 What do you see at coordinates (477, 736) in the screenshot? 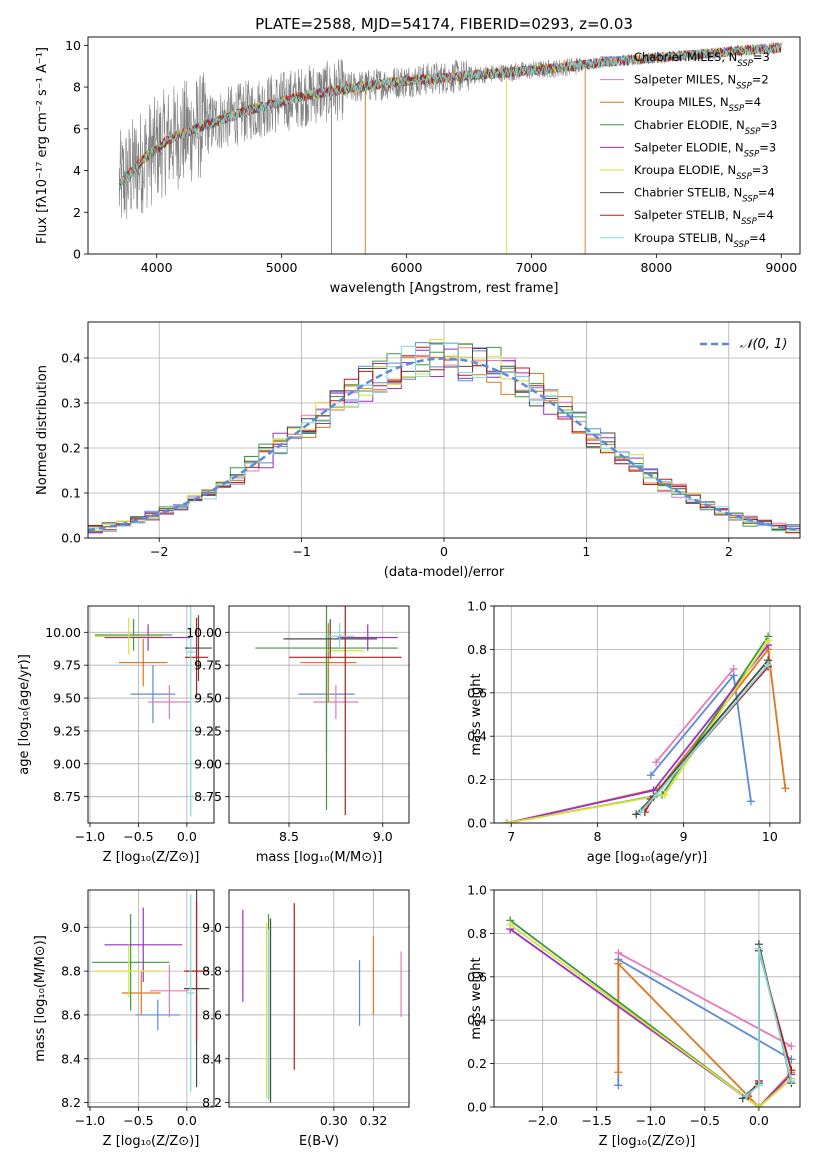
I see `weight_vs_age-ytick-label: 0.4` at bounding box center [477, 736].